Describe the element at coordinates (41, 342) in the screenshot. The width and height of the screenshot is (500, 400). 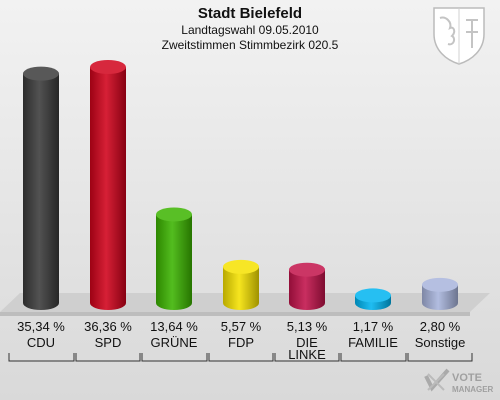
I see `category-label-cdu: CDU` at that location.